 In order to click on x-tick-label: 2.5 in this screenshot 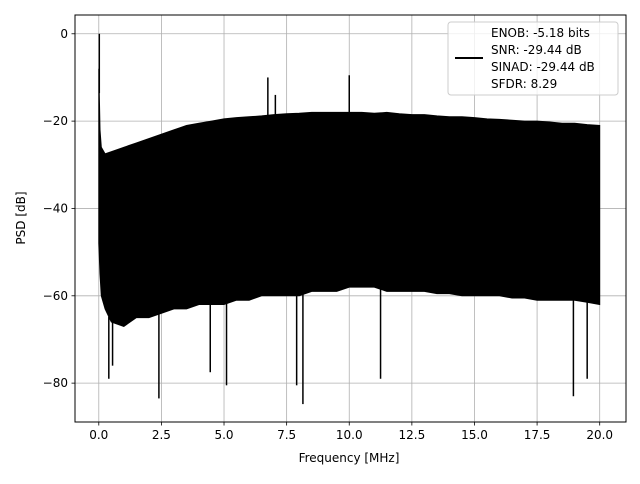, I will do `click(161, 435)`.